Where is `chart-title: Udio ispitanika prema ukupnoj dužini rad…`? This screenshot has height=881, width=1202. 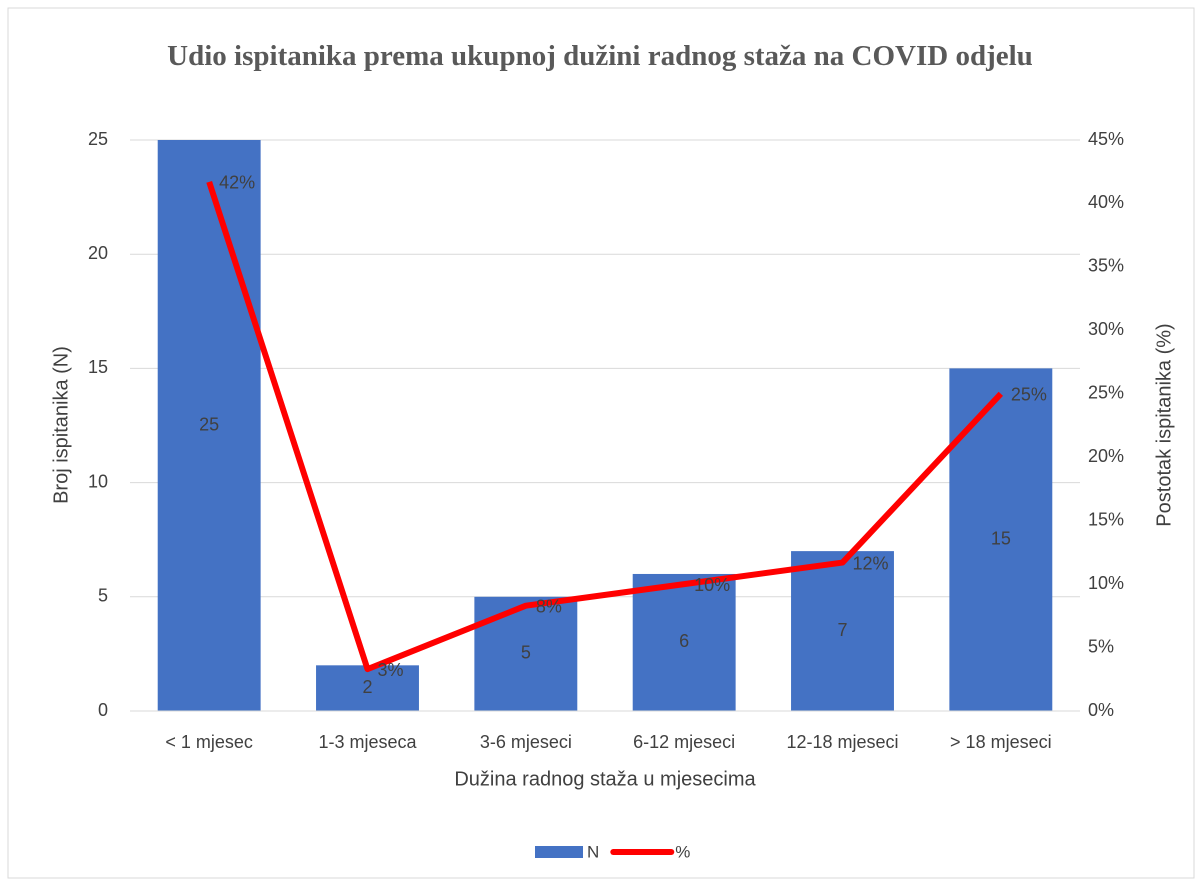
chart-title: Udio ispitanika prema ukupnoj dužini rad… is located at coordinates (600, 56).